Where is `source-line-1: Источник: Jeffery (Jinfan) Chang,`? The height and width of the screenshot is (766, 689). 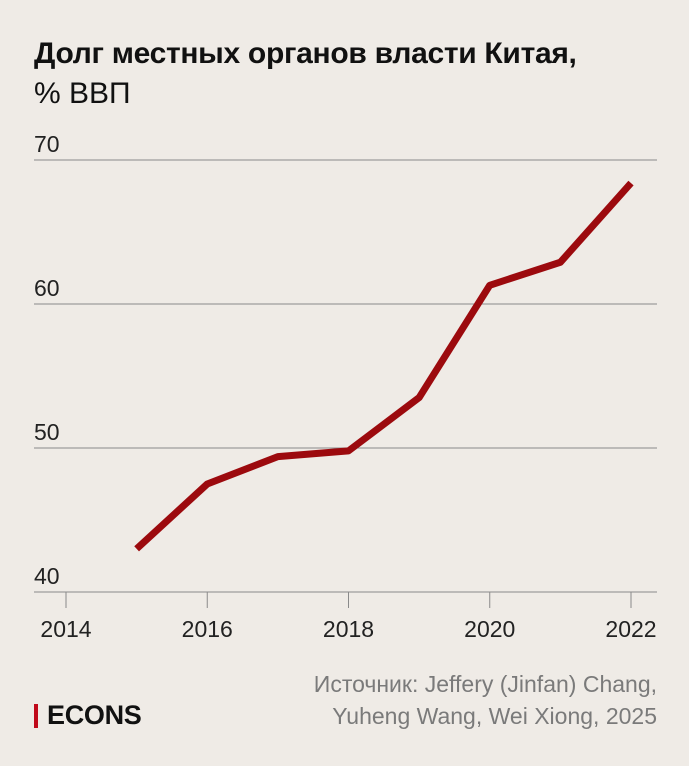 source-line-1: Источник: Jeffery (Jinfan) Chang, is located at coordinates (485, 684).